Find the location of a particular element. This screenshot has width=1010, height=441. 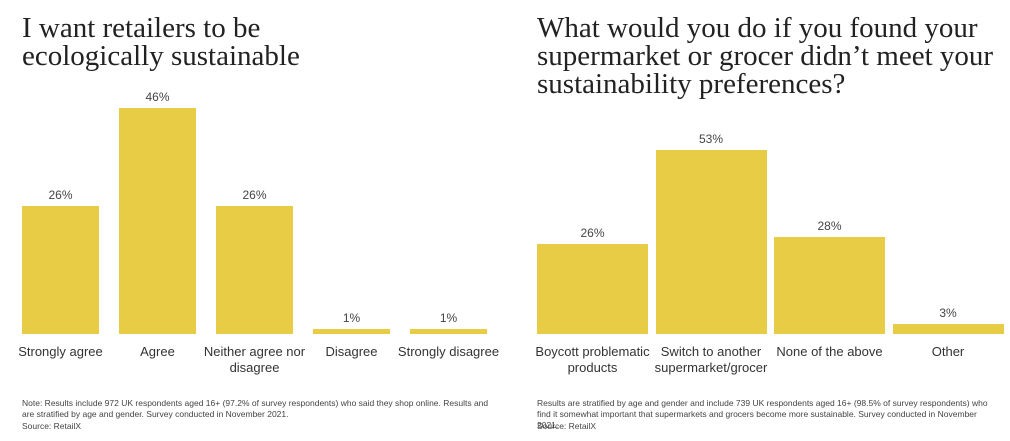

x-tick-label: Boycott problematic products is located at coordinates (592, 359).